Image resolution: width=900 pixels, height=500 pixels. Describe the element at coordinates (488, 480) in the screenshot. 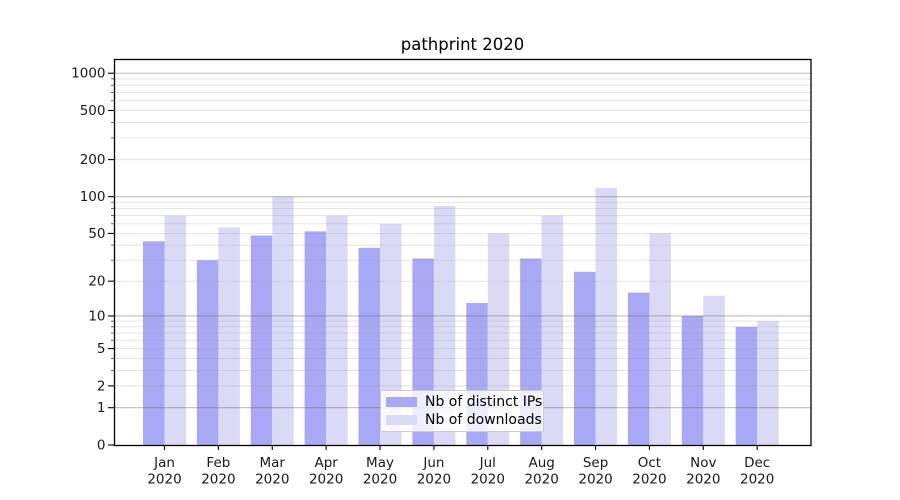

I see `xtick-label-year-jul: 2020` at that location.